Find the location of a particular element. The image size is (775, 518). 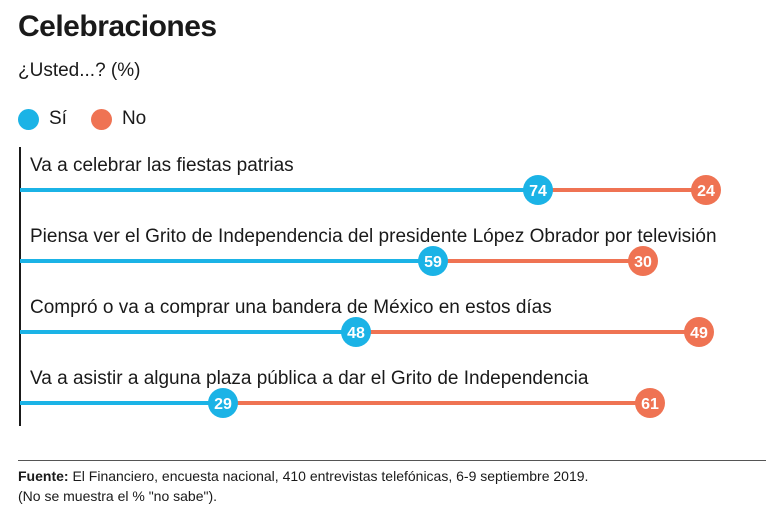

data-label-si: 74 is located at coordinates (538, 191).